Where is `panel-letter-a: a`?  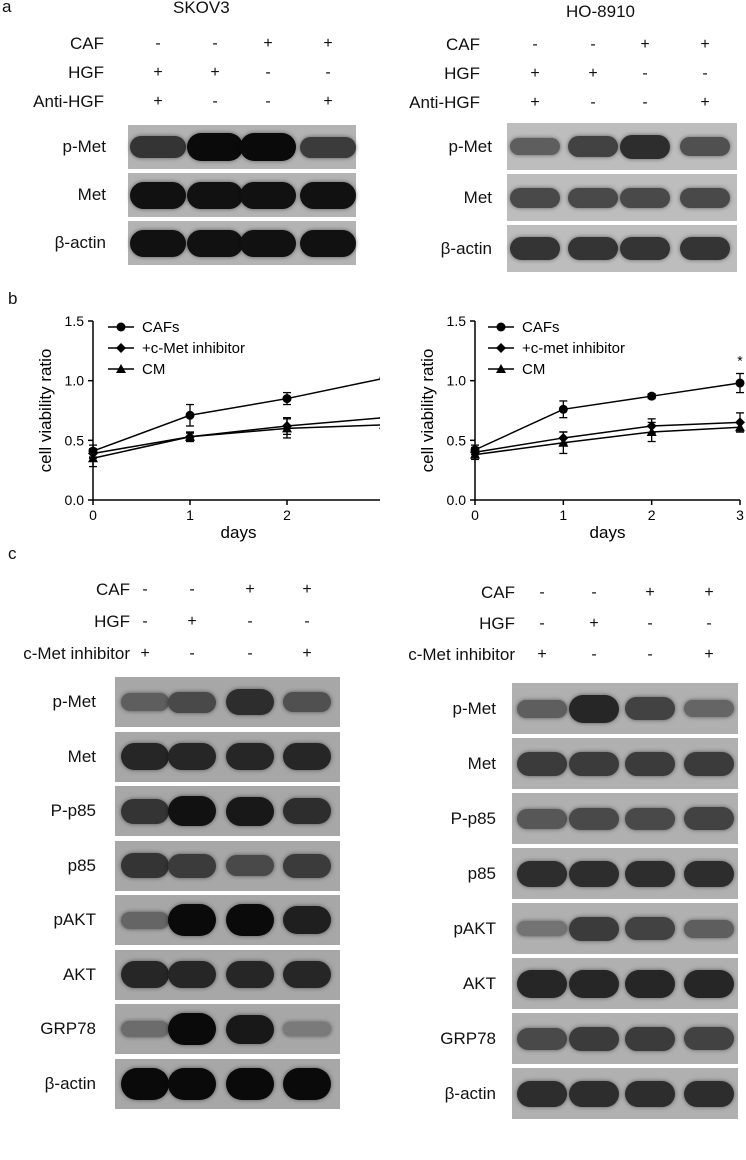 panel-letter-a: a is located at coordinates (7, 8).